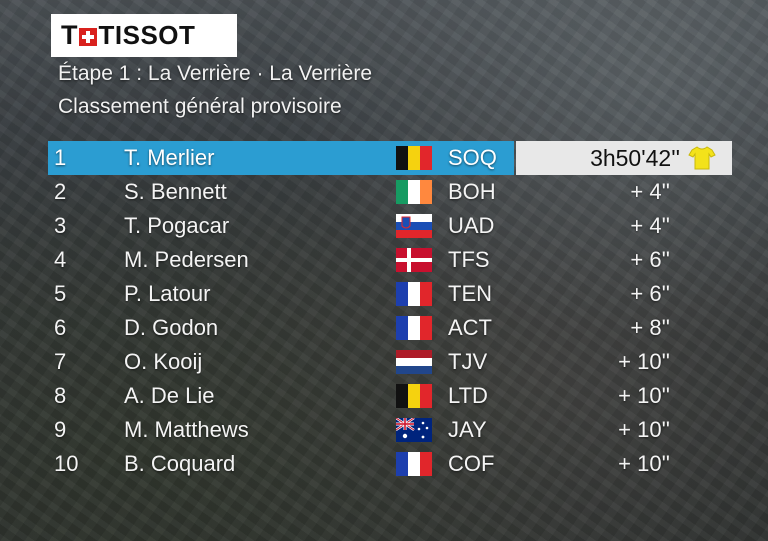 The height and width of the screenshot is (541, 768). What do you see at coordinates (388, 192) in the screenshot?
I see `standings-row: 2 S. Bennett BOH + 4''` at bounding box center [388, 192].